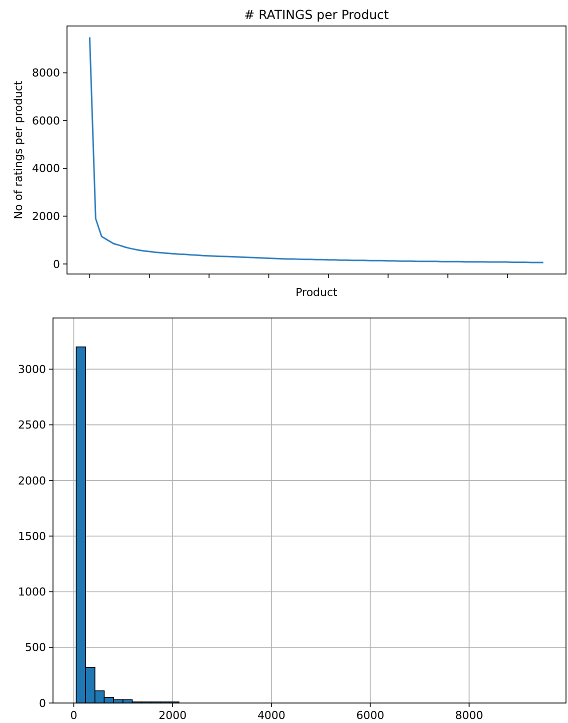  Describe the element at coordinates (46, 169) in the screenshot. I see `y-tick-label: 4000` at that location.